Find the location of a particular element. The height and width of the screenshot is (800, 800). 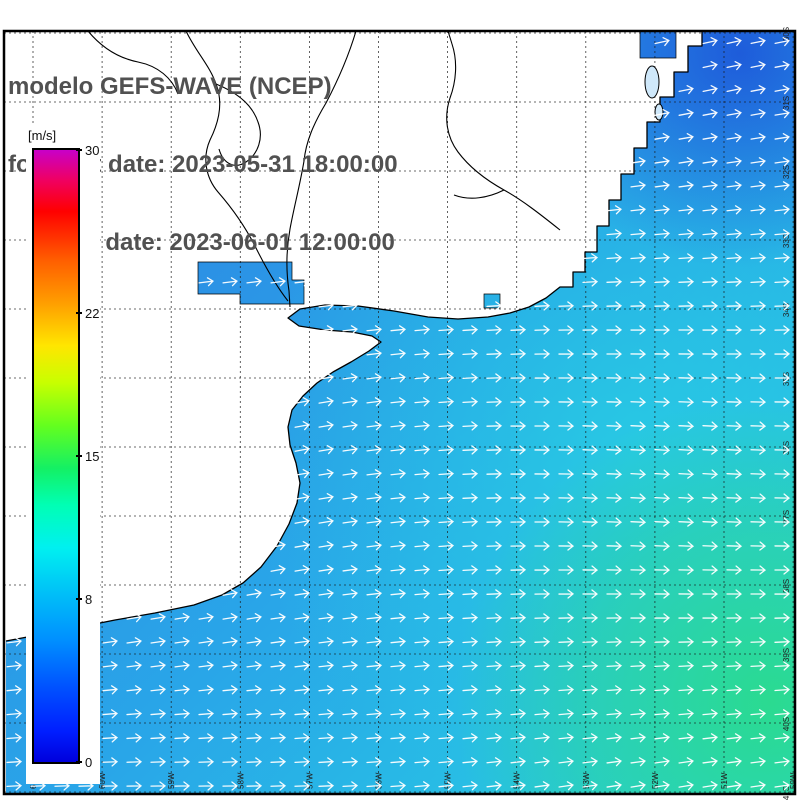

svg-text: 38S is located at coordinates (786, 586).